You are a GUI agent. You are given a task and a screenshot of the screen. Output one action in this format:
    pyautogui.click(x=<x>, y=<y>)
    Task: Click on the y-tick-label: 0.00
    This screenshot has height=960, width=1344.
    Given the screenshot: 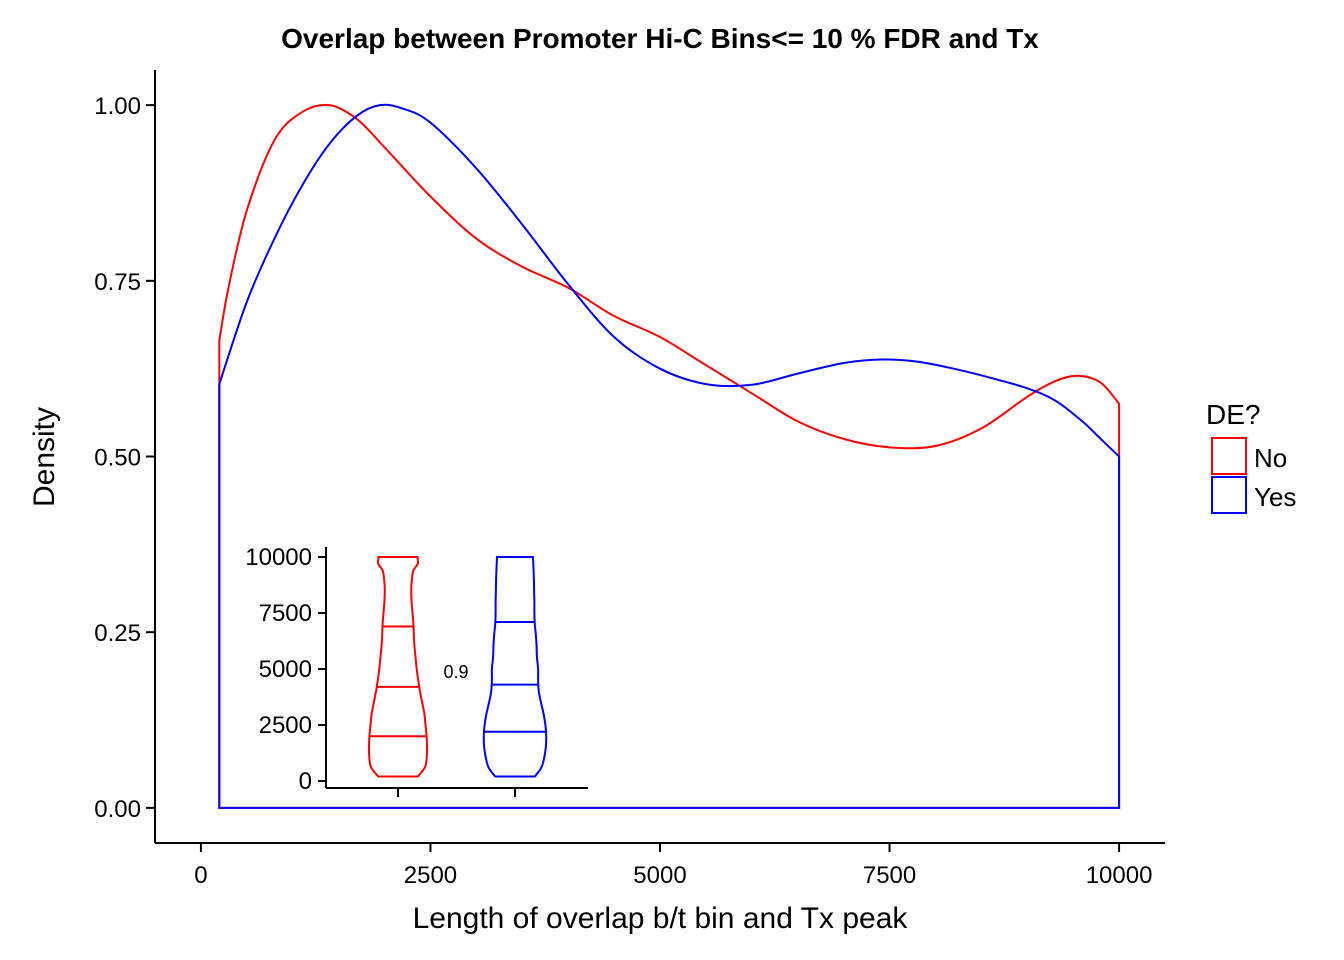 What is the action you would take?
    pyautogui.click(x=117, y=809)
    